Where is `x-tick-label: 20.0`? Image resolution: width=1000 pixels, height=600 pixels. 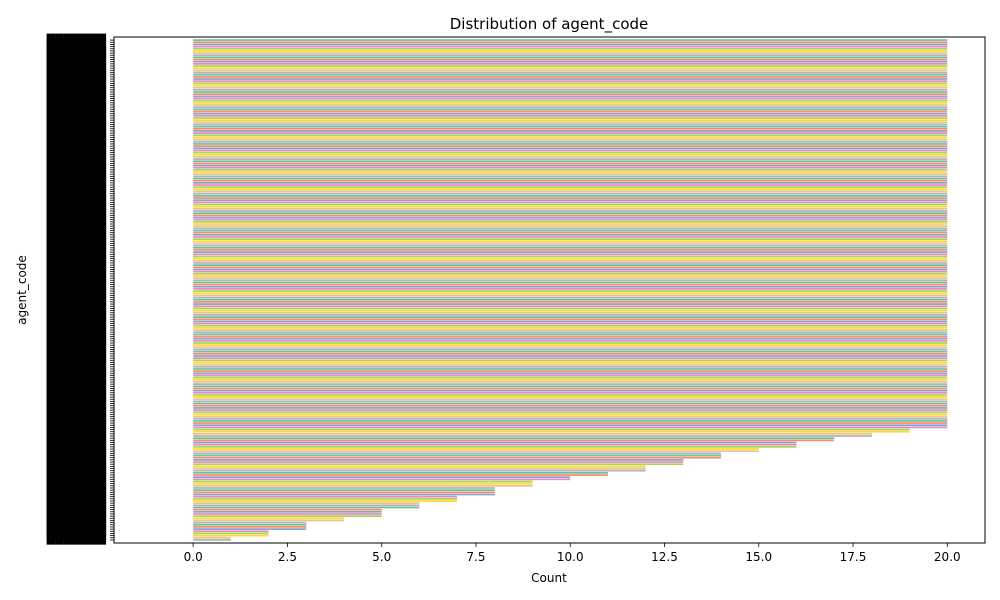 x-tick-label: 20.0 is located at coordinates (947, 557).